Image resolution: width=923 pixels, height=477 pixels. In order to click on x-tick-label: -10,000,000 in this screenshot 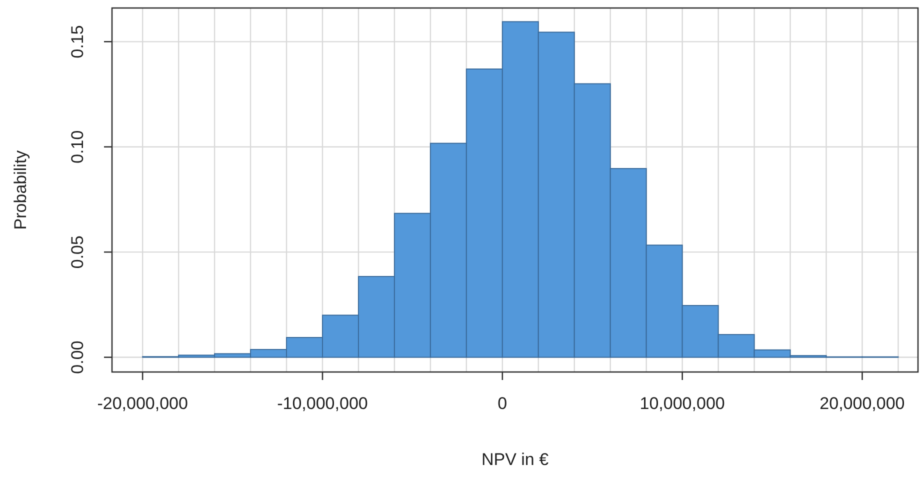, I will do `click(322, 403)`.